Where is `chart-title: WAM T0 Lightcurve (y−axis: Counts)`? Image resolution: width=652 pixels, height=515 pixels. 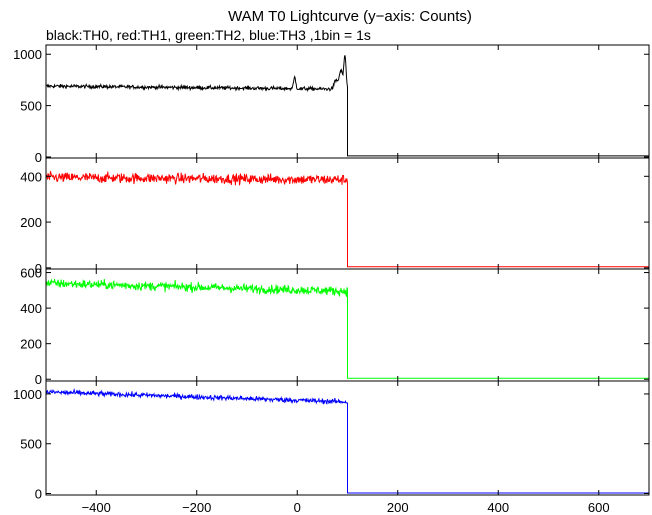
chart-title: WAM T0 Lightcurve (y−axis: Counts) is located at coordinates (350, 16).